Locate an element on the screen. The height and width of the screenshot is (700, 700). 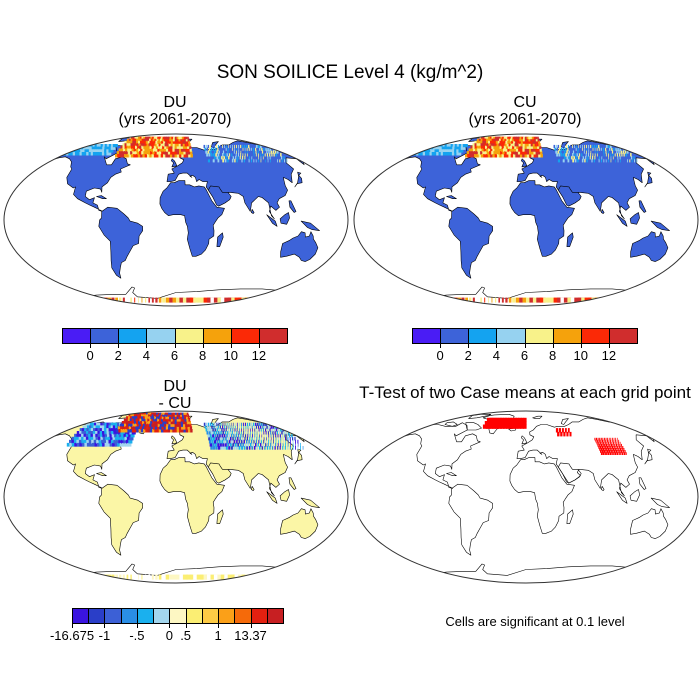
land-arabia is located at coordinates (570, 473).